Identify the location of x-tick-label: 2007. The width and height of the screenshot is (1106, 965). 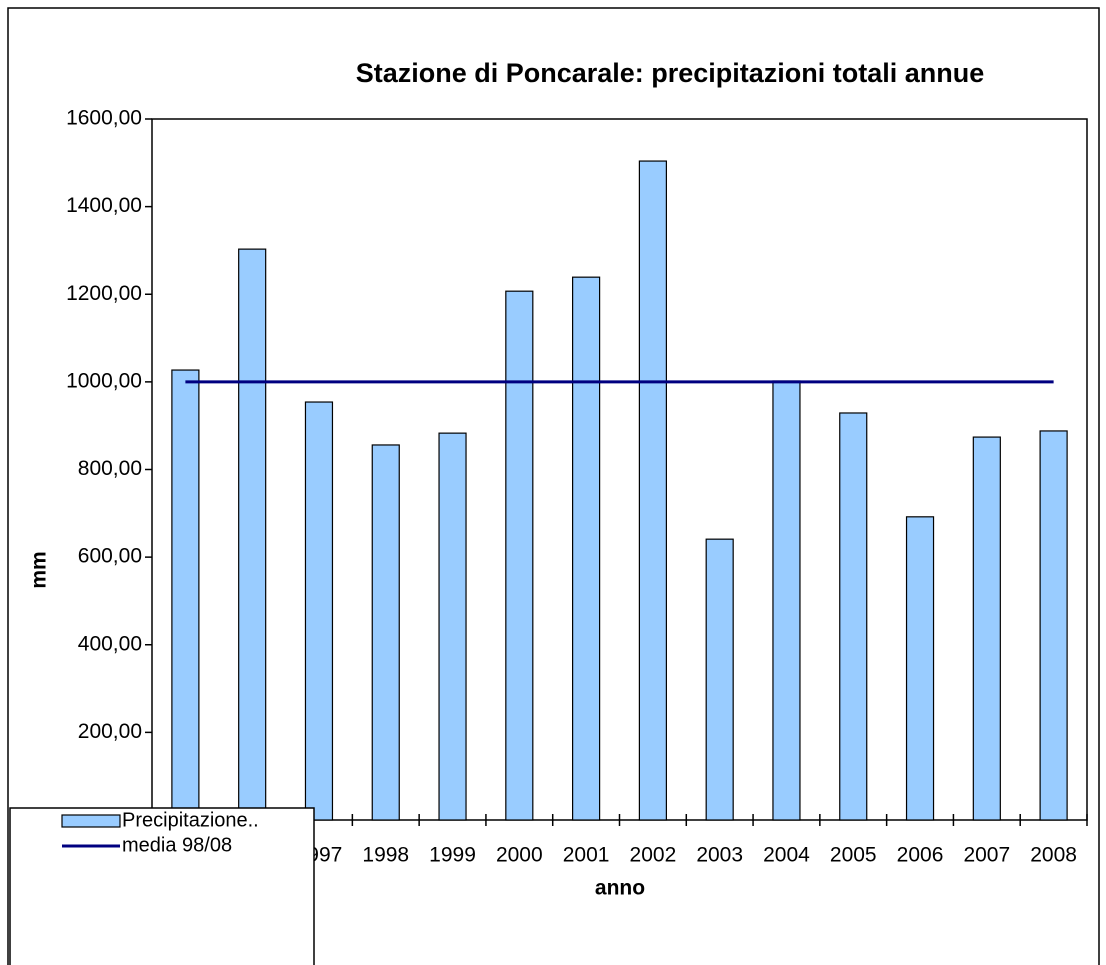
(986, 855).